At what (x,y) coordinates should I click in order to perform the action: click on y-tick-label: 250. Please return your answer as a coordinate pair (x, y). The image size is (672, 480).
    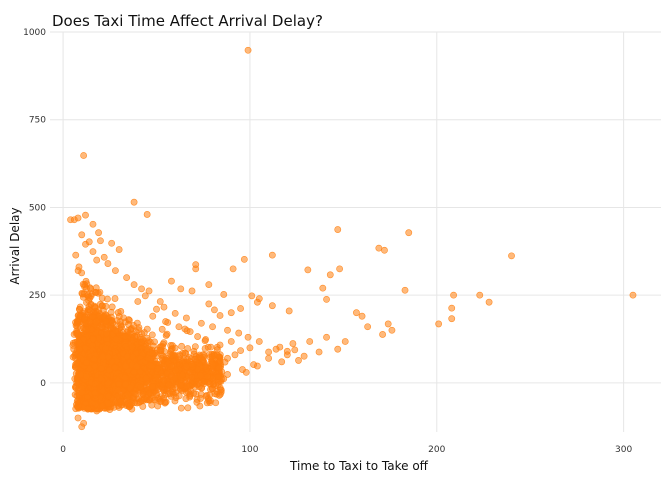
    Looking at the image, I should click on (37, 296).